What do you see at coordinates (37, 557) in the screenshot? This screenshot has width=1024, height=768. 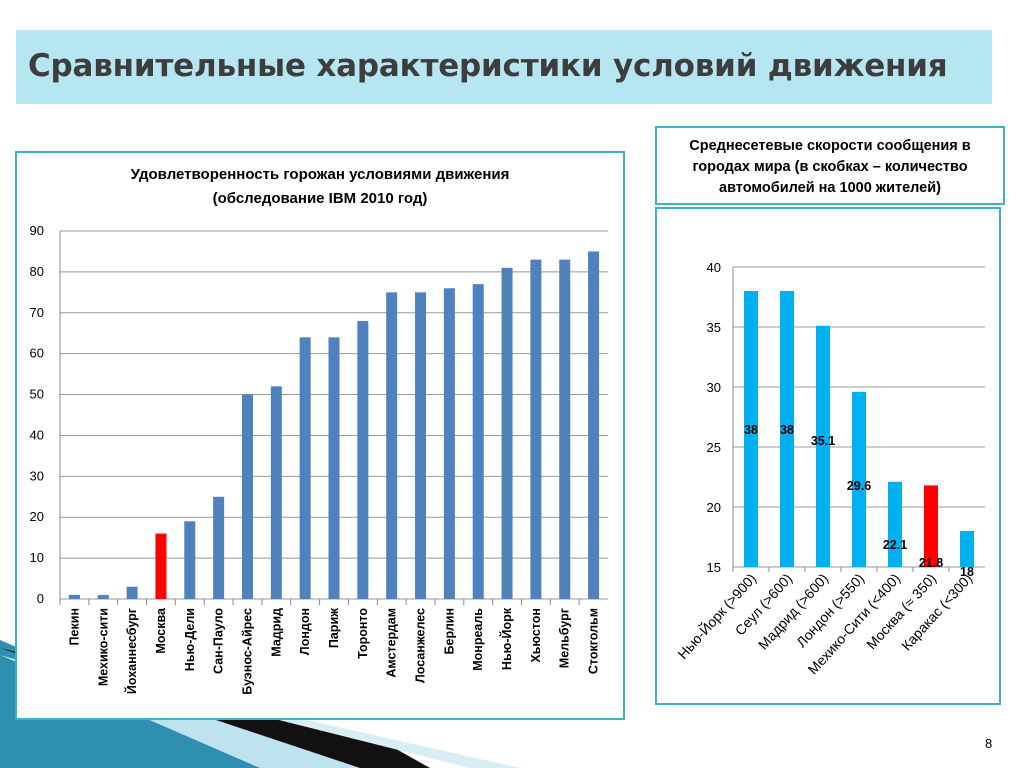 I see `y-tick-label: 10` at bounding box center [37, 557].